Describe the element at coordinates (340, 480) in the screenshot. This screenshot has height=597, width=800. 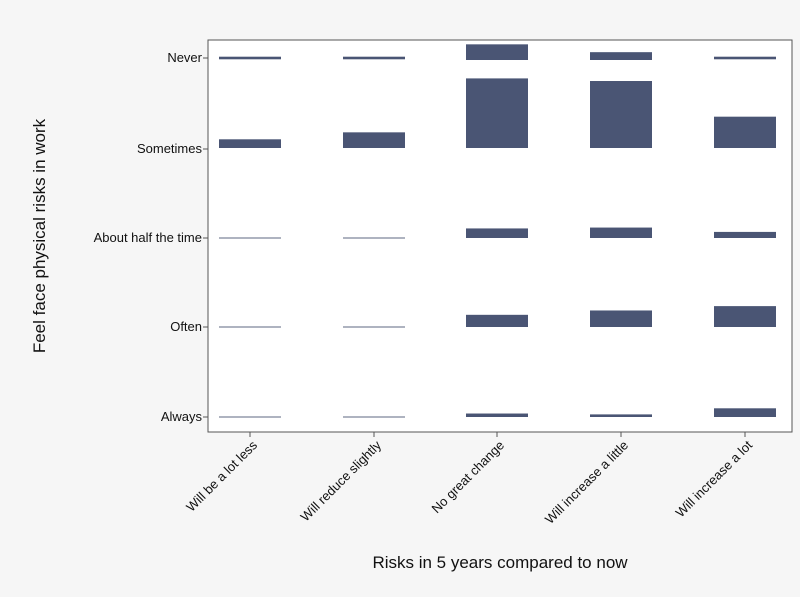
I see `x-tick-label: Will reduce slightly` at that location.